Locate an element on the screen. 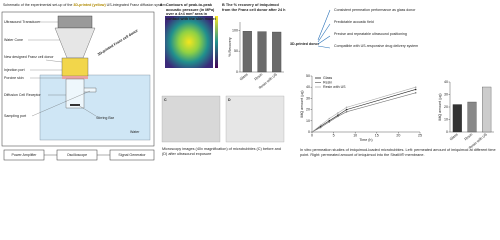 This screenshot has height=240, width=500. label: Stirring Bar is located at coordinates (105, 118).